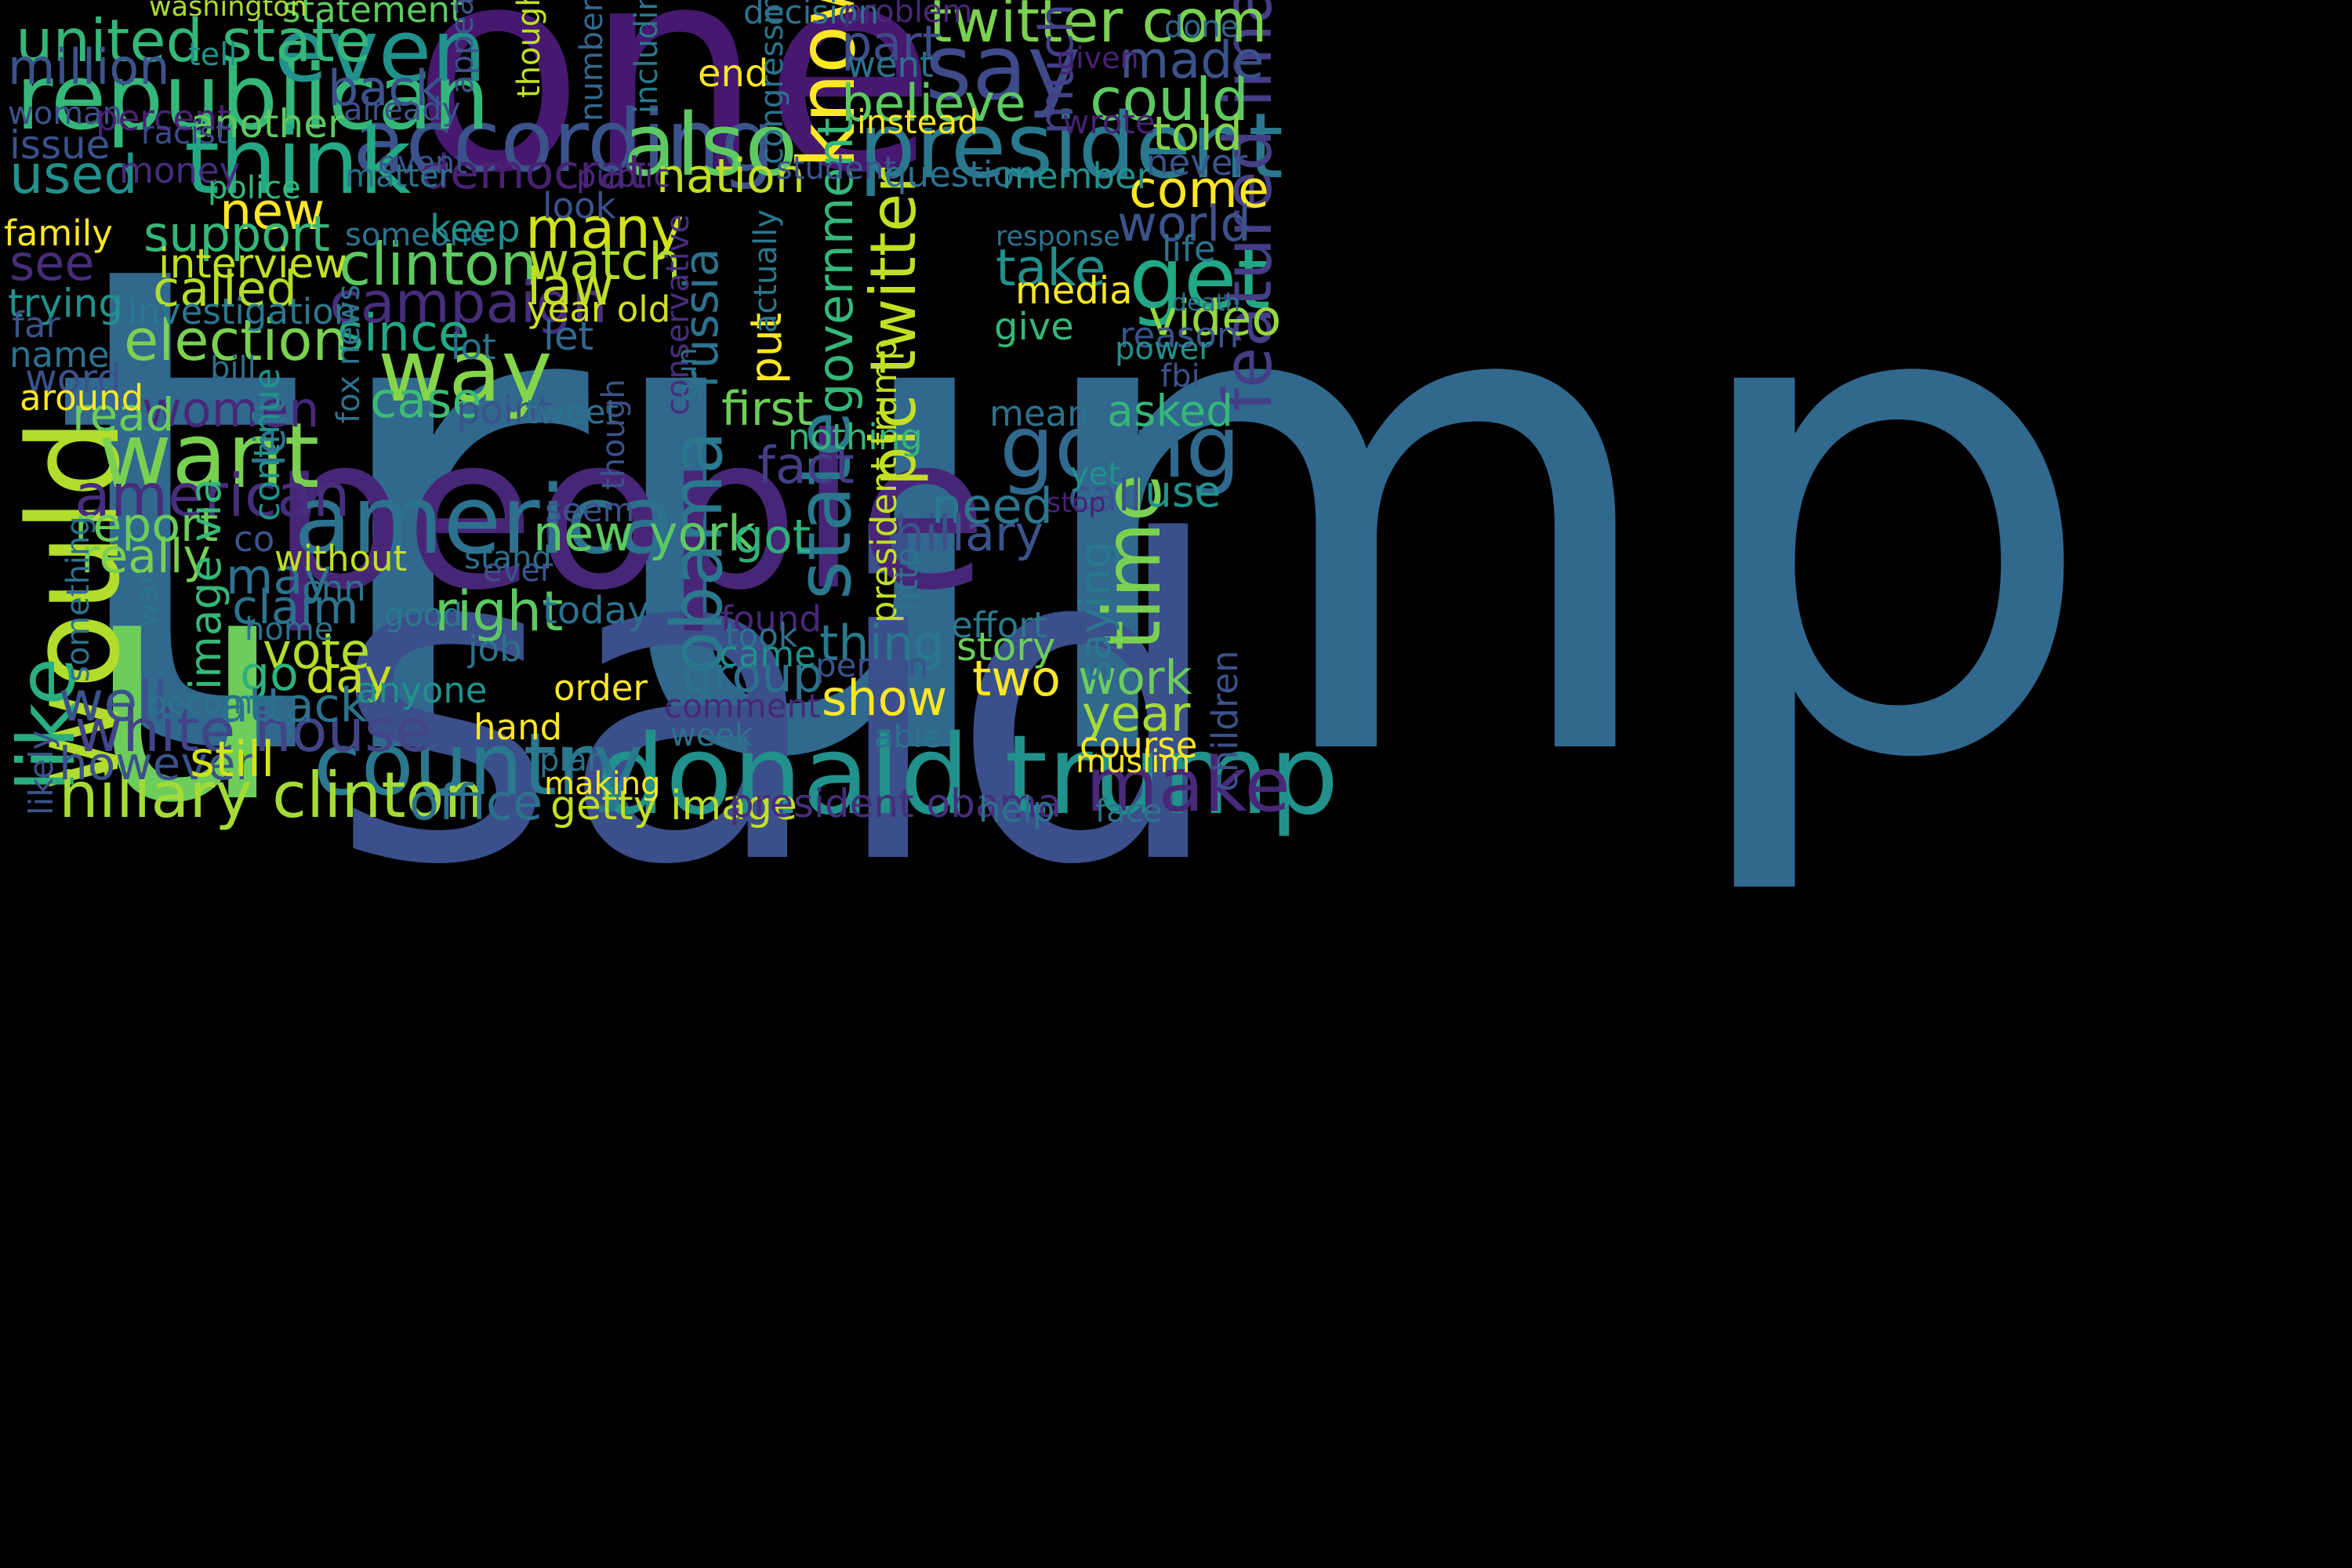  Describe the element at coordinates (1163, 349) in the screenshot. I see `cloud-word: power` at that location.